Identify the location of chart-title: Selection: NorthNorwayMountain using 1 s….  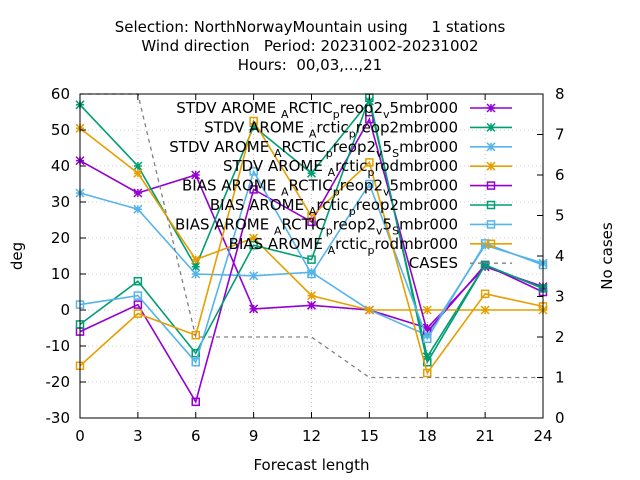
(310, 46).